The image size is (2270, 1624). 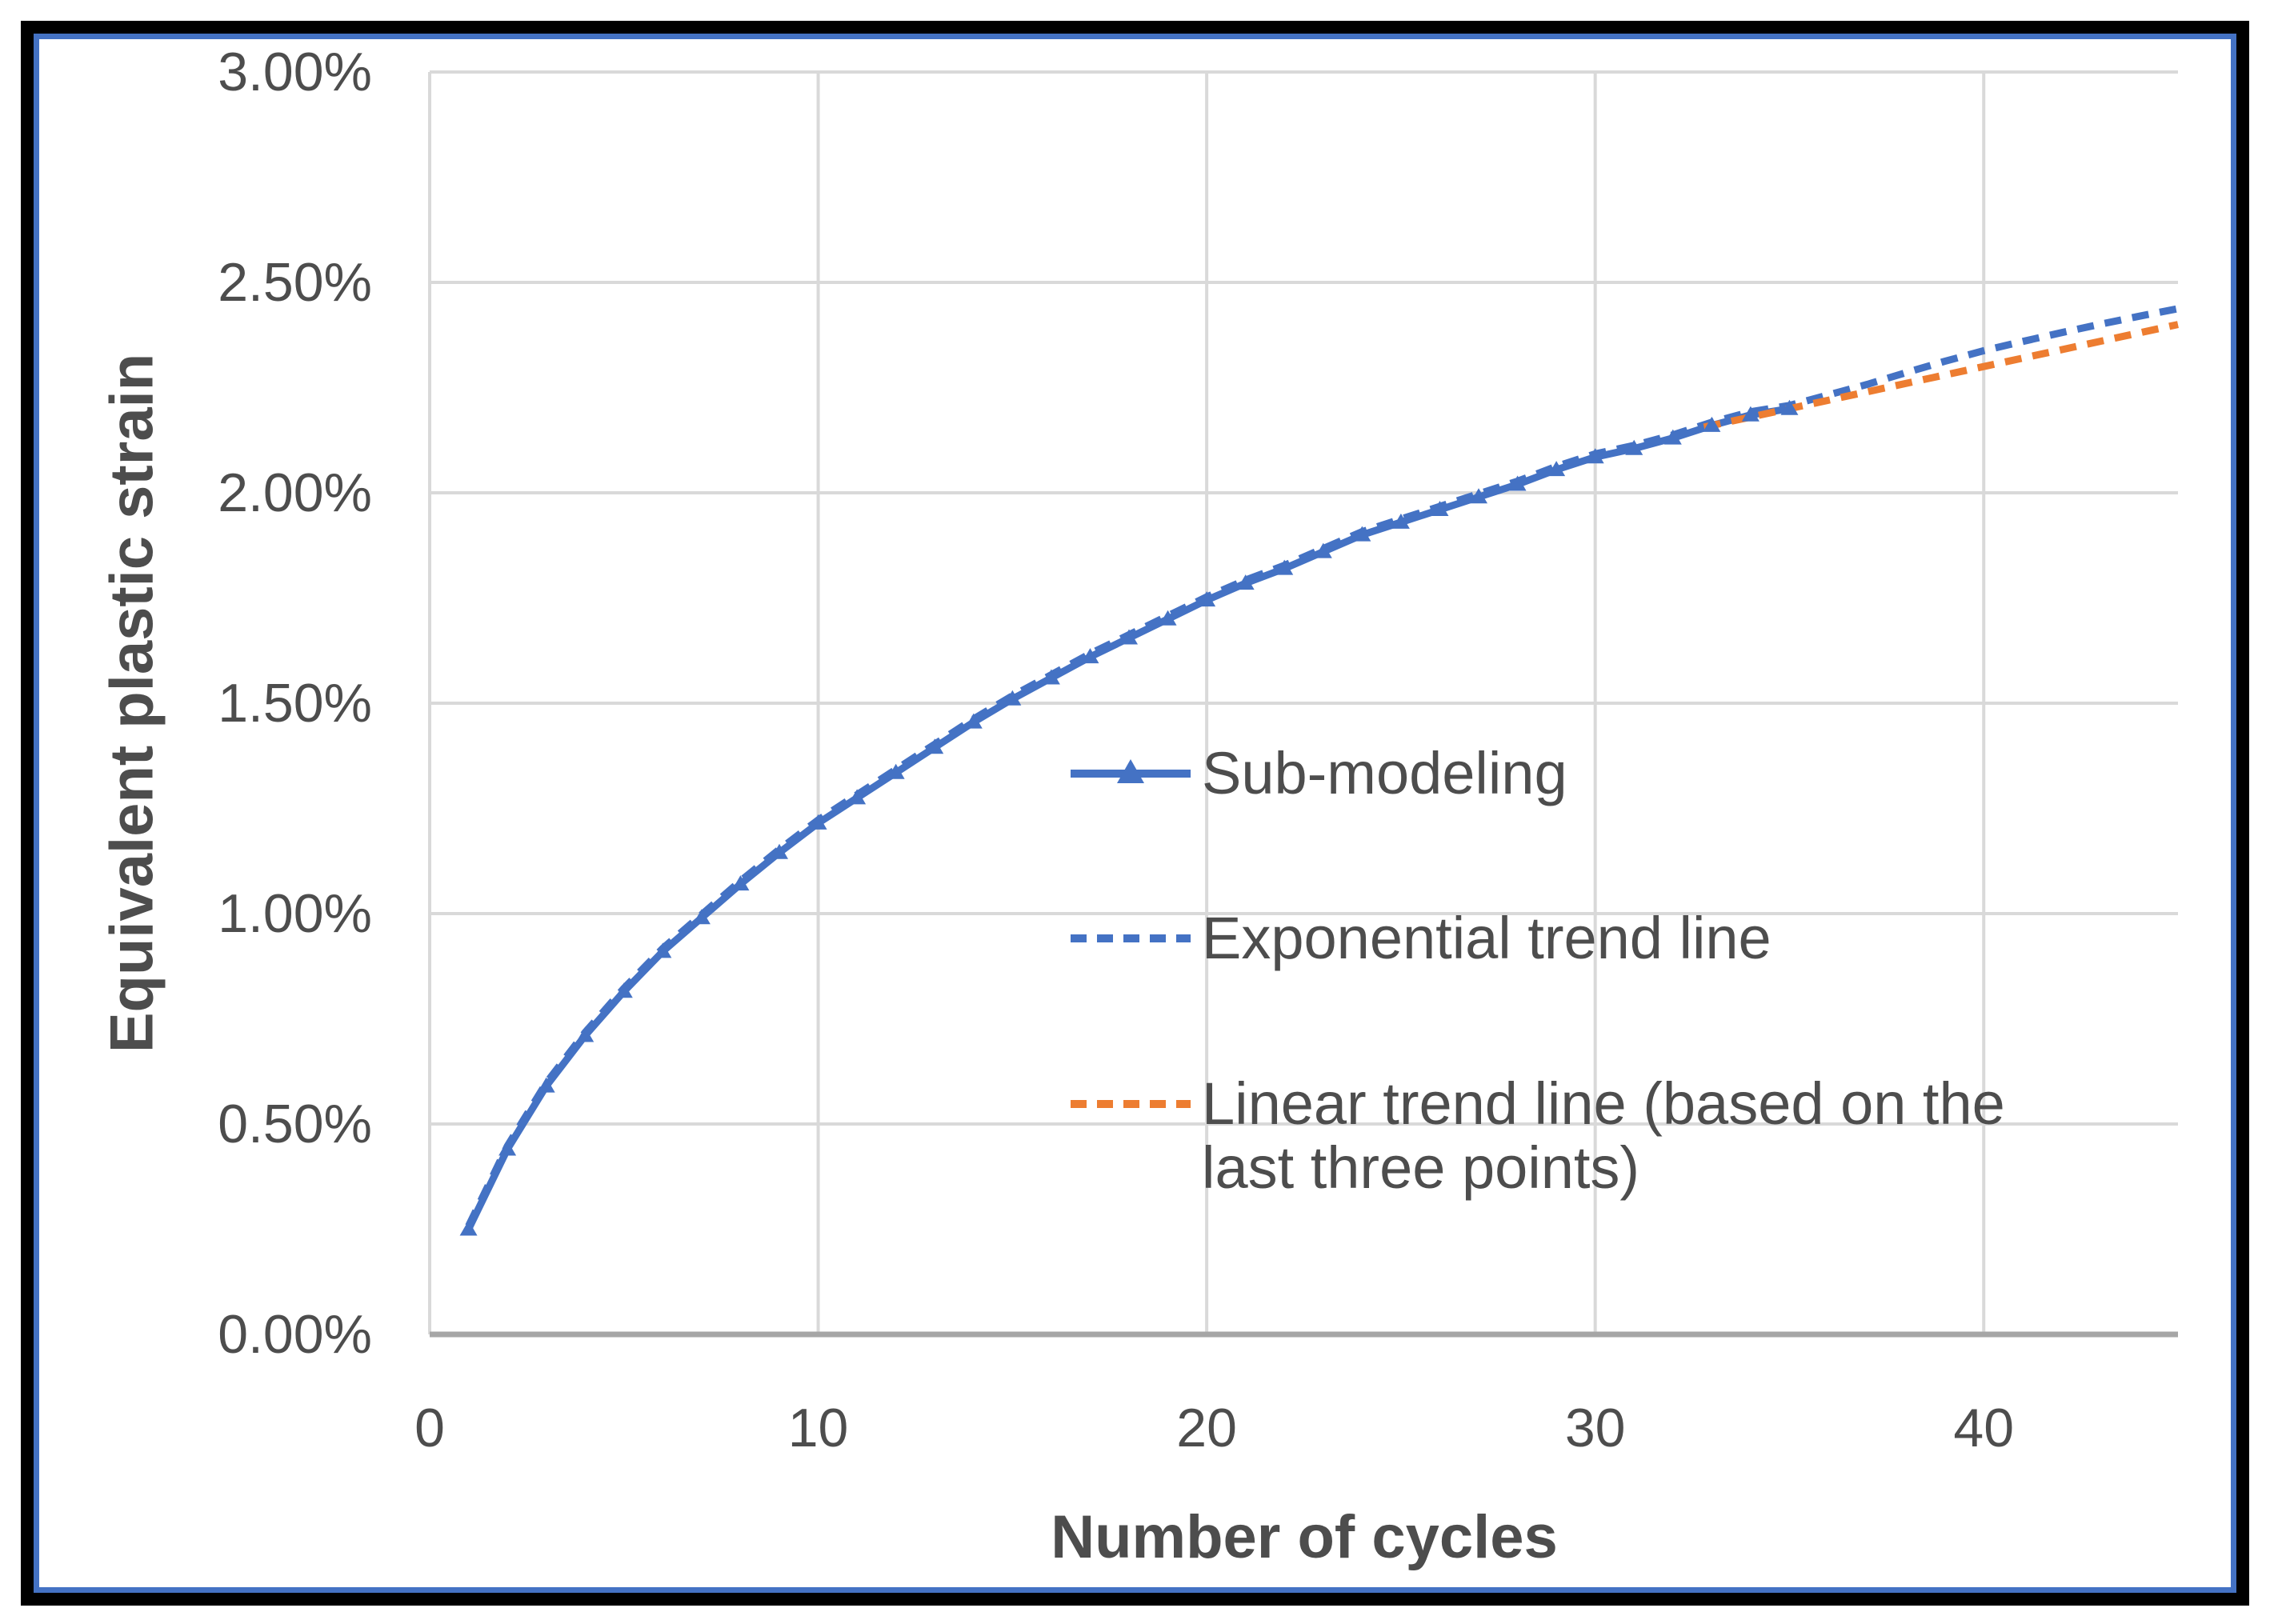 What do you see at coordinates (295, 72) in the screenshot?
I see `y-tick-label: 3.00%` at bounding box center [295, 72].